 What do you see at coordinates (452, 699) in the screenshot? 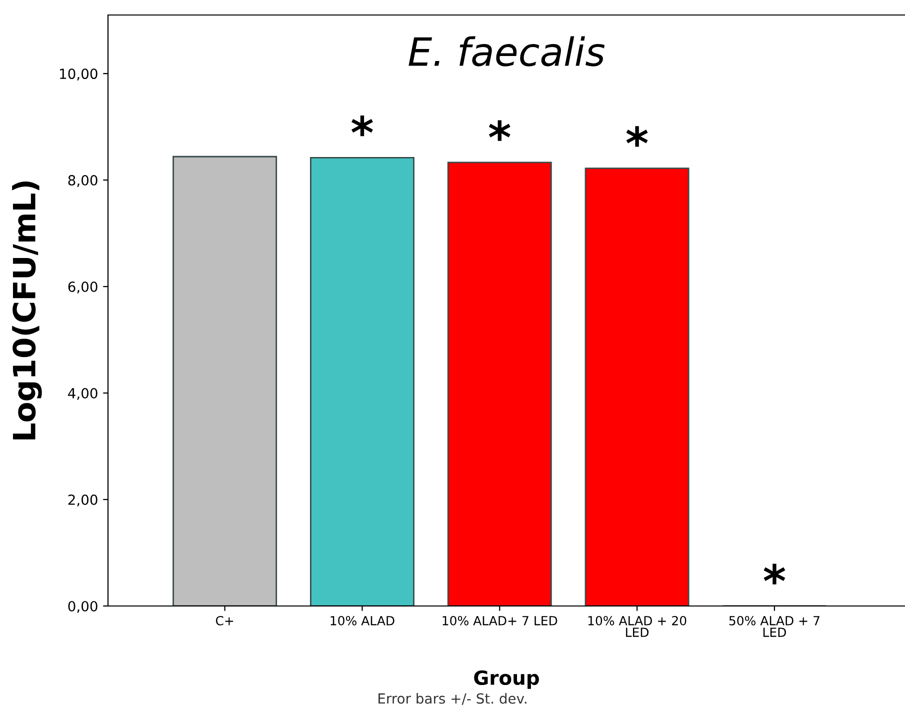
I see `text: Error bars +/- St. dev.` at bounding box center [452, 699].